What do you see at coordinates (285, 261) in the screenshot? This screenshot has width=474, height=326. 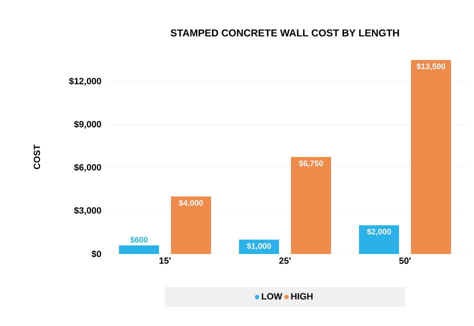 I see `x-tick-label: 25′` at bounding box center [285, 261].